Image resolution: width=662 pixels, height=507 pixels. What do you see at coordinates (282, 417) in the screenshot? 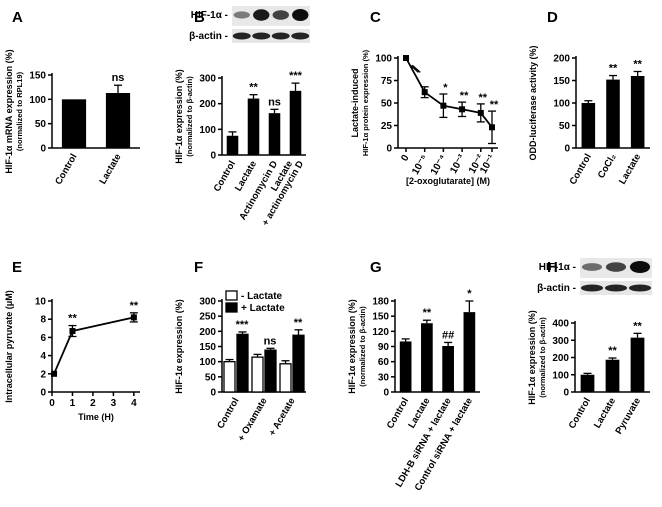
I see `x-category-label: + Acetate` at bounding box center [282, 417].